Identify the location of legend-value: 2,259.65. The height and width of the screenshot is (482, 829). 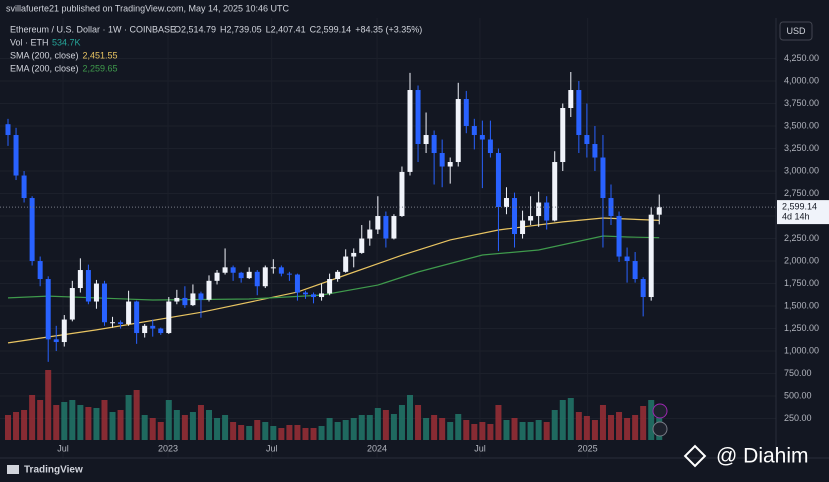
(100, 68).